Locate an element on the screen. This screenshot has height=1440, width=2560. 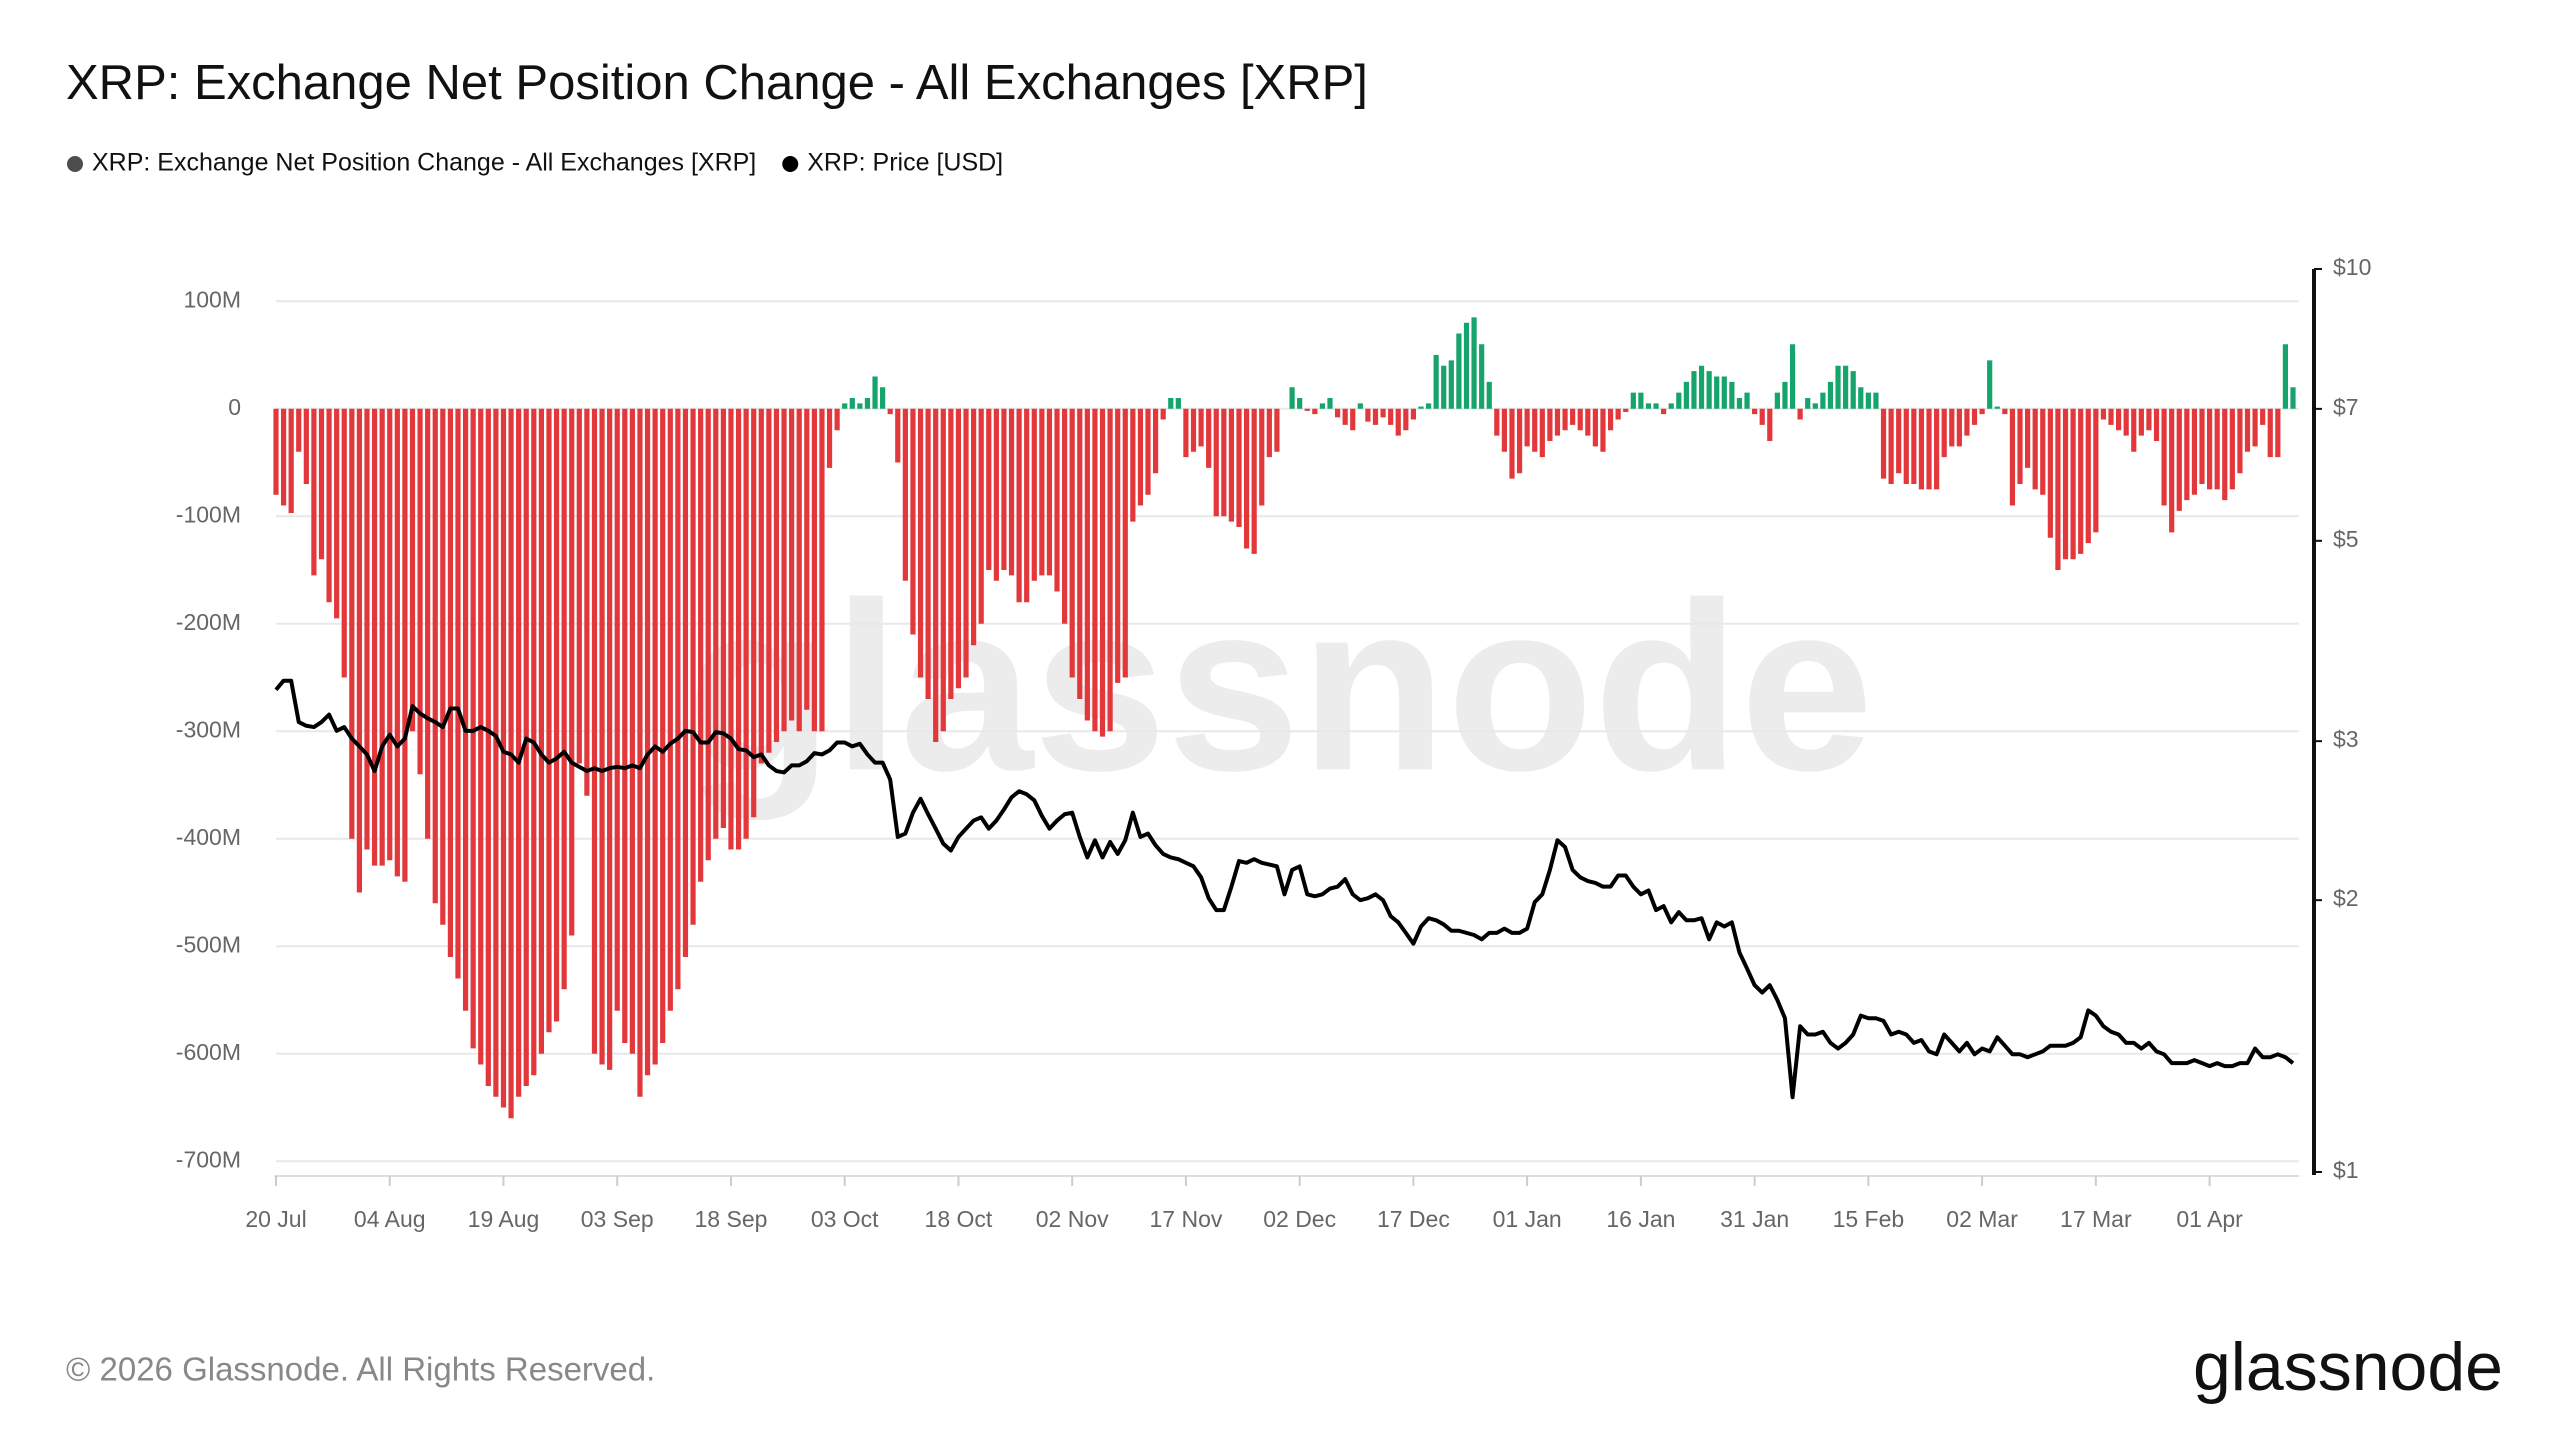
x-tick-label: 18 Oct is located at coordinates (959, 1219).